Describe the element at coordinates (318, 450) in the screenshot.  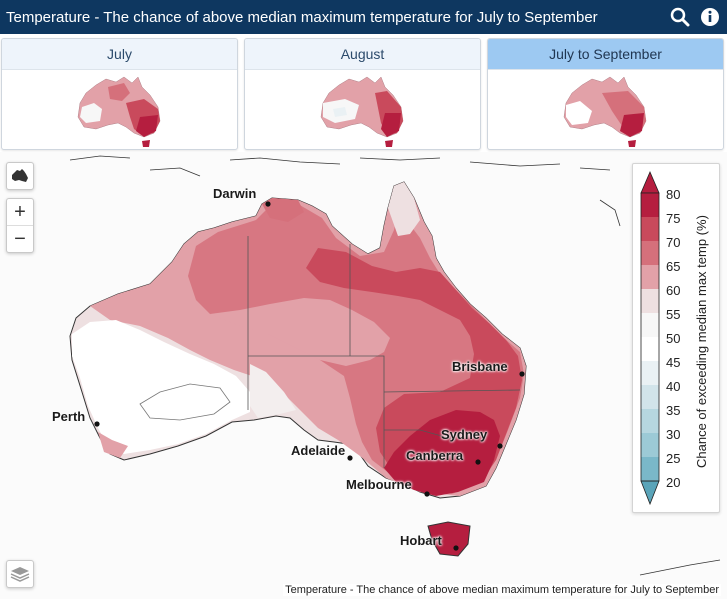
I see `city-label-adelaide: Adelaide` at that location.